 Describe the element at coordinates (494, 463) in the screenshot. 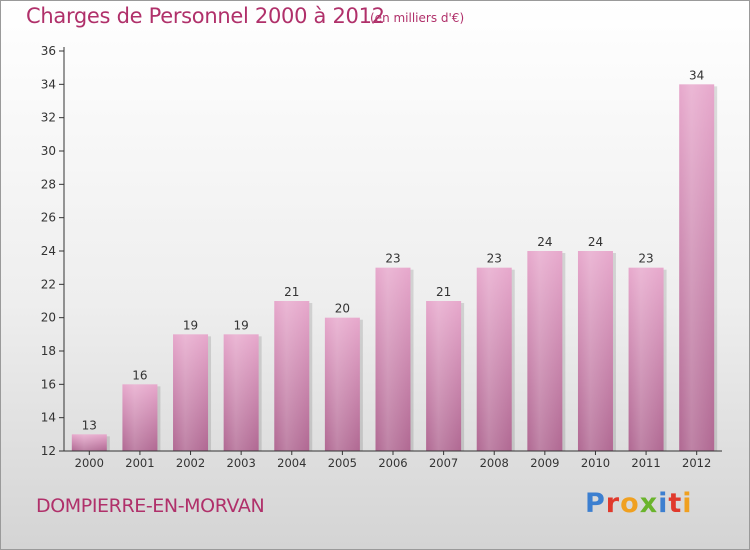

I see `x-tick-label-2008: 2008` at that location.